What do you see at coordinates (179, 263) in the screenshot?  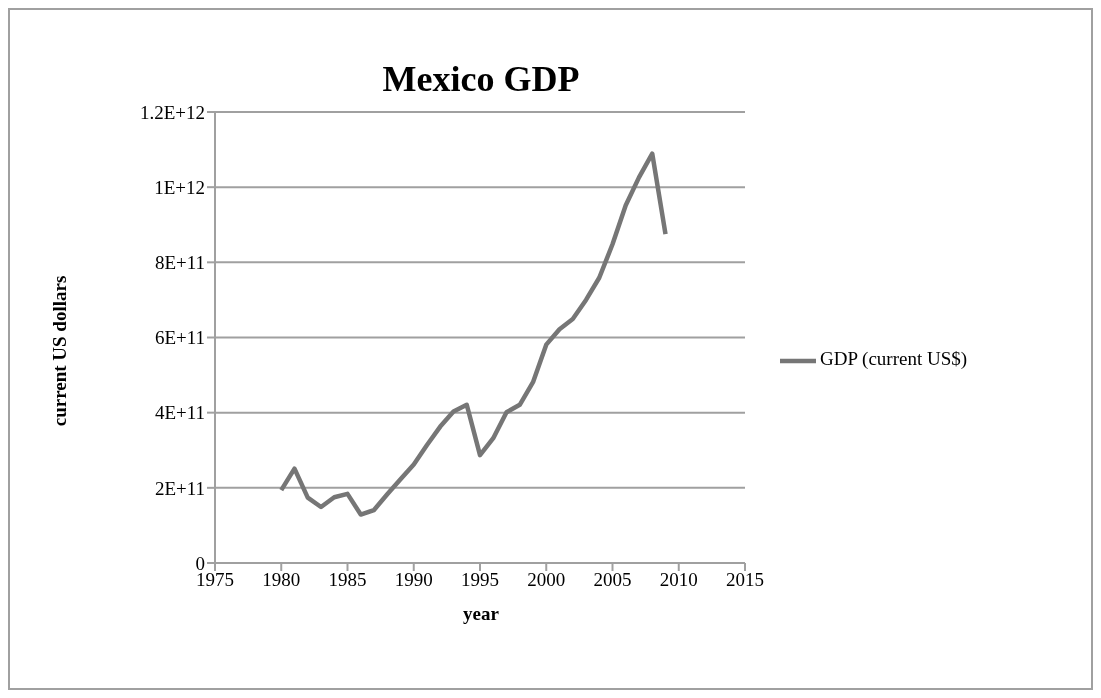 I see `y-tick-label: 8E+11` at bounding box center [179, 263].